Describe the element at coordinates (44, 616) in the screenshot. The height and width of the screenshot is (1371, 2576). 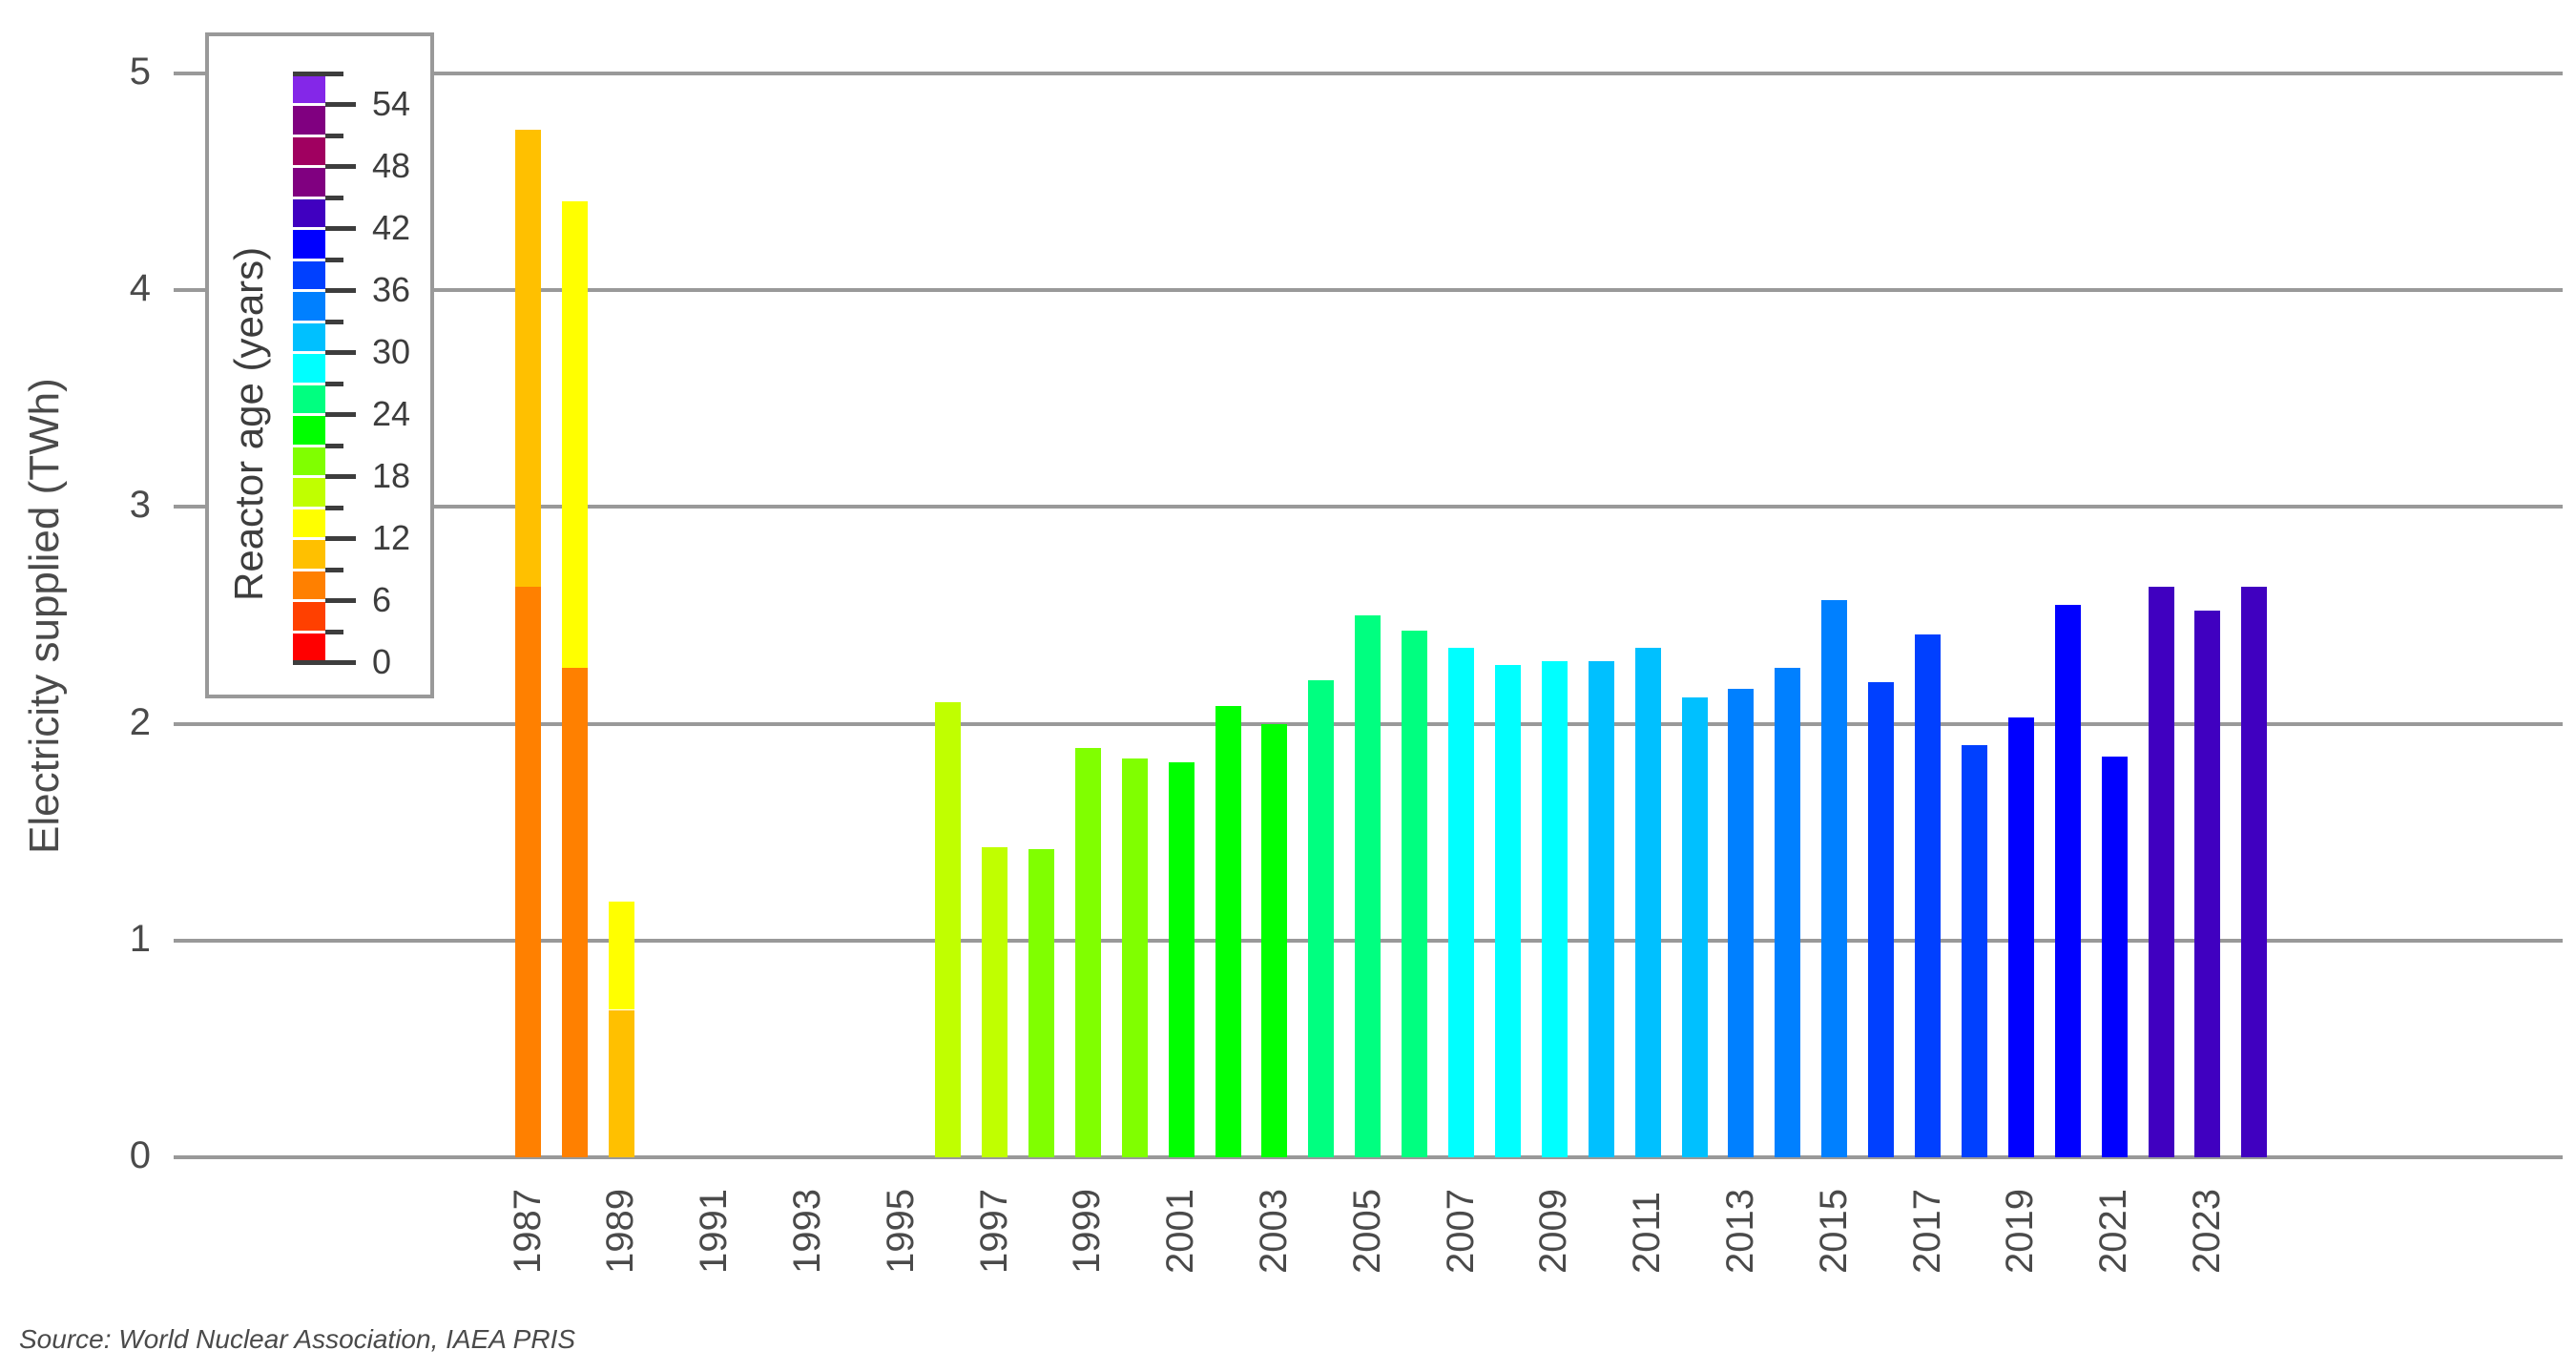
I see `y-axis-title: Electricity supplied (TWh)` at that location.